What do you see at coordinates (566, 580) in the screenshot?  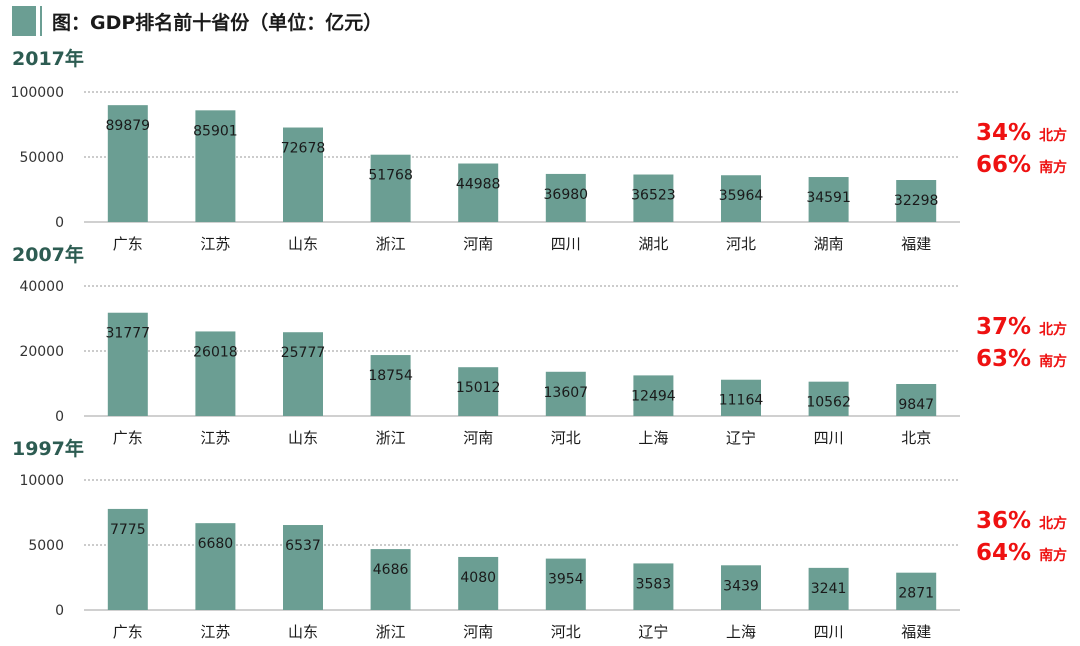 I see `bar-value-label: 3954` at bounding box center [566, 580].